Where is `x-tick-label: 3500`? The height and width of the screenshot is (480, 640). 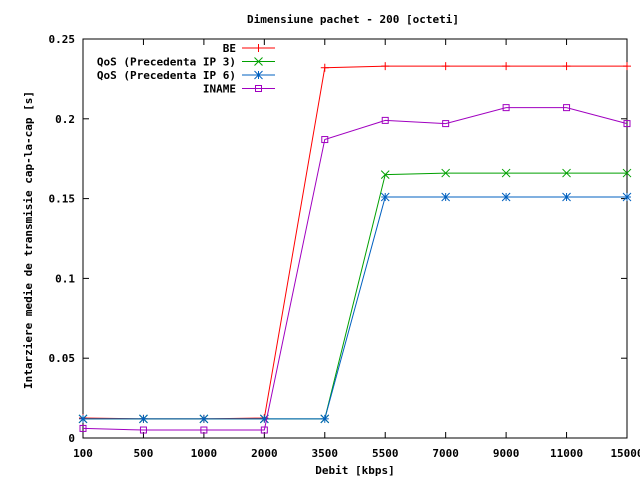
x-tick-label: 3500 is located at coordinates (325, 453).